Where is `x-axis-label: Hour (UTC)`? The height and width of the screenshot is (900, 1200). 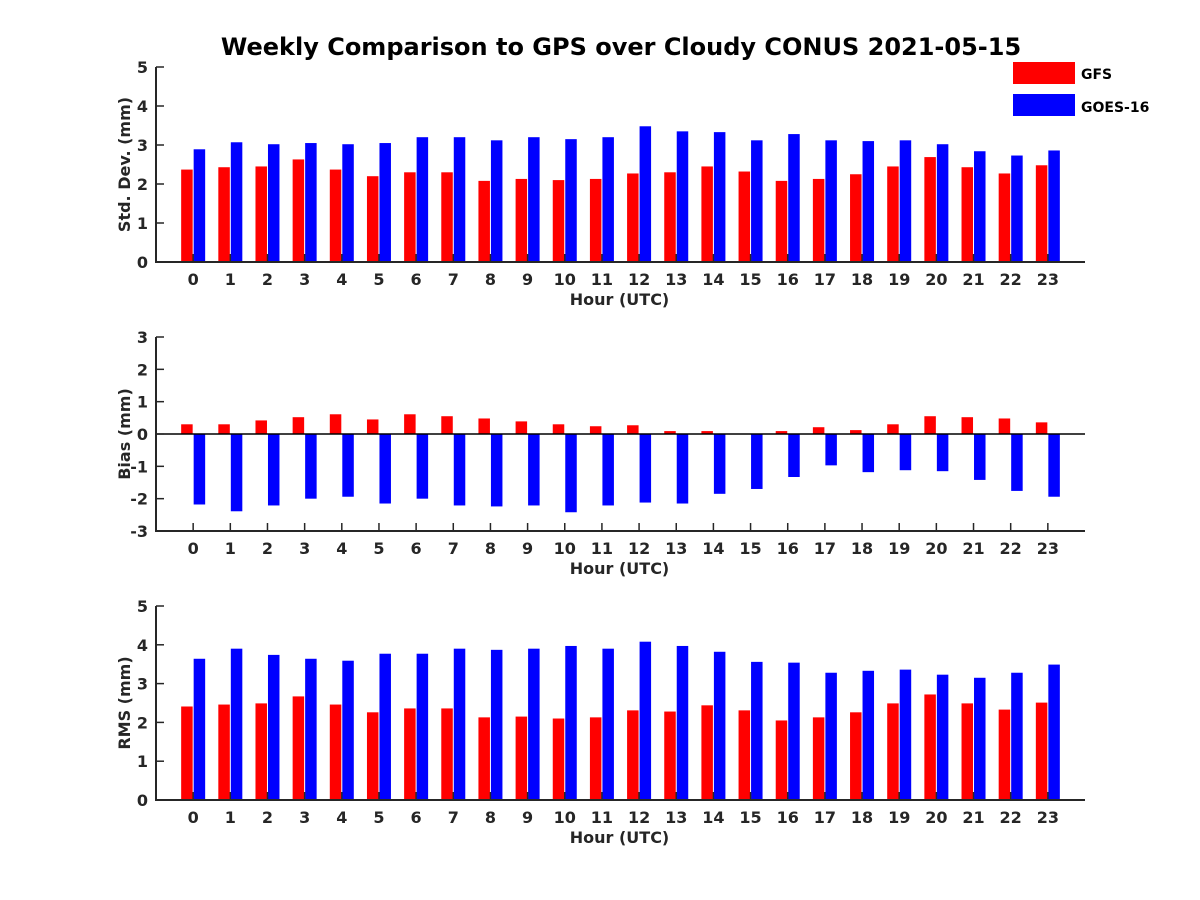
x-axis-label: Hour (UTC) is located at coordinates (620, 837).